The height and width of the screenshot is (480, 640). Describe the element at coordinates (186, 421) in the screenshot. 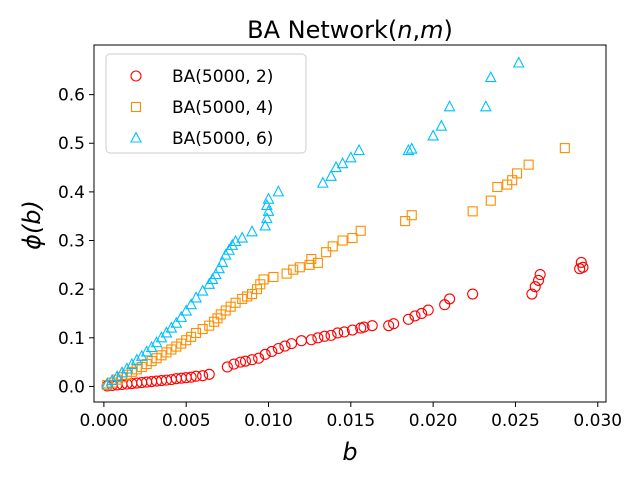

I see `x-tick-label: 0.005` at that location.